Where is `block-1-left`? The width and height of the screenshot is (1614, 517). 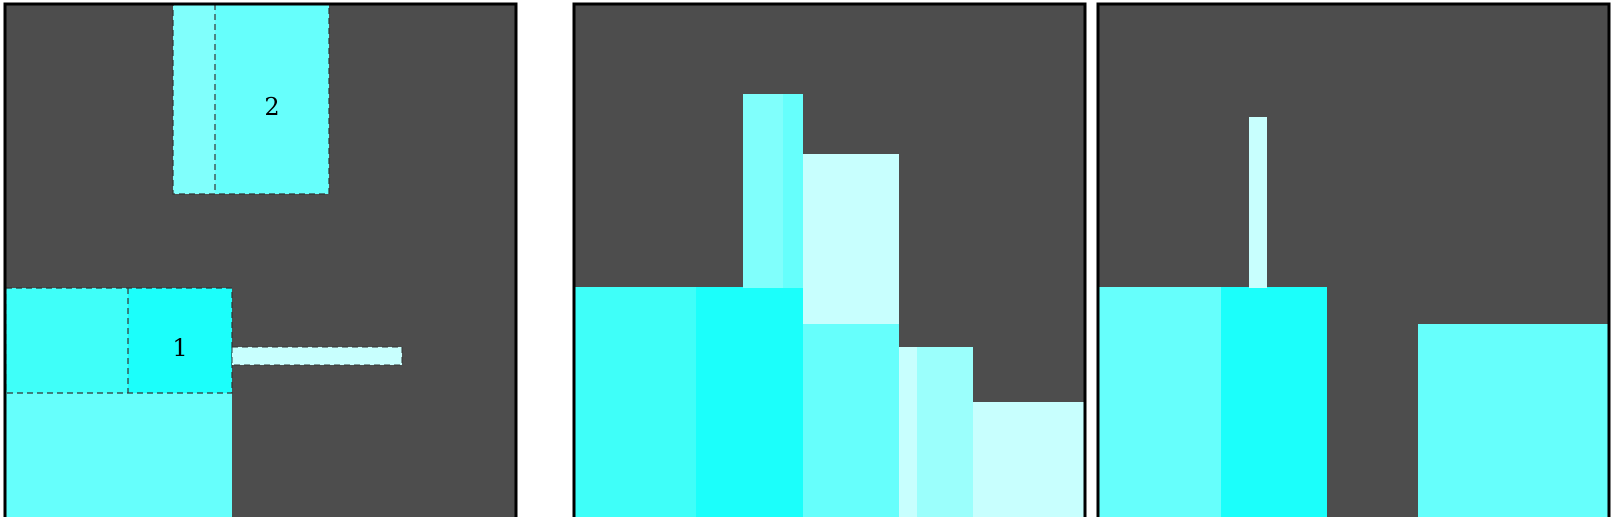
block-1-left is located at coordinates (67, 340).